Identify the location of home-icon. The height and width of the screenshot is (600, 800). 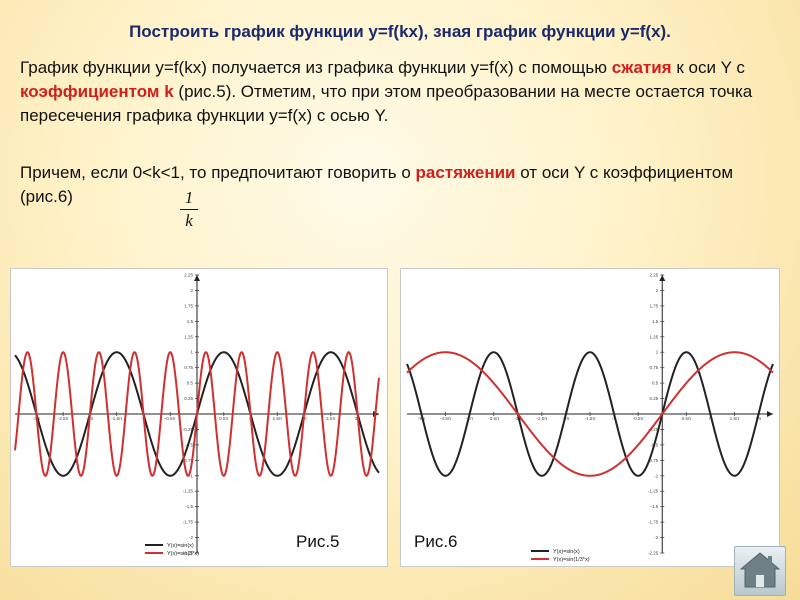
(760, 570).